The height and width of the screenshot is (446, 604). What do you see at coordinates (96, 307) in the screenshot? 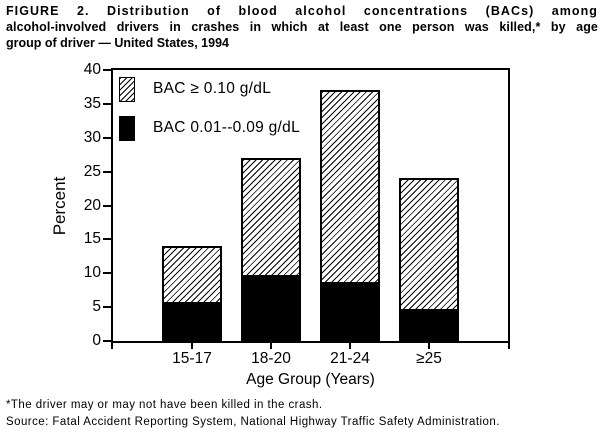
I see `y-axis-tick-label: 5` at bounding box center [96, 307].